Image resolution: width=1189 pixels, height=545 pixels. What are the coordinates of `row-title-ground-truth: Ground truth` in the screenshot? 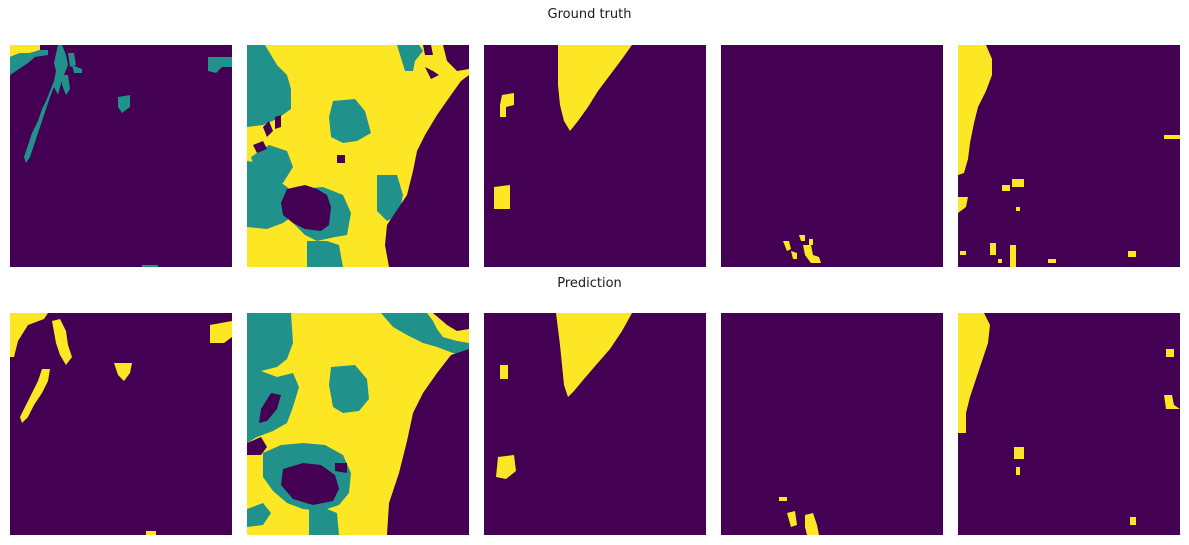 It's located at (589, 14).